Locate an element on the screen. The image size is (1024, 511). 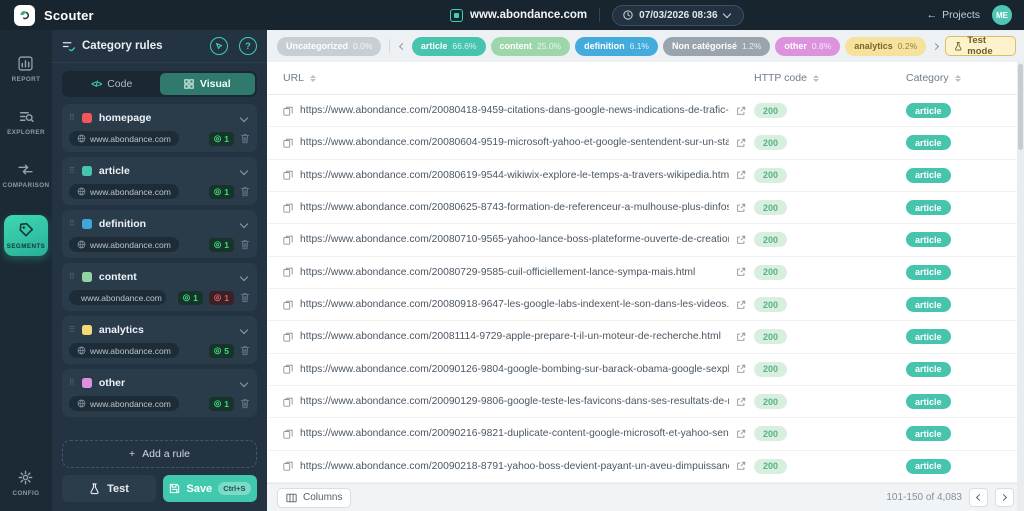
sidebar-item-report: REPORT is located at coordinates (26, 69).